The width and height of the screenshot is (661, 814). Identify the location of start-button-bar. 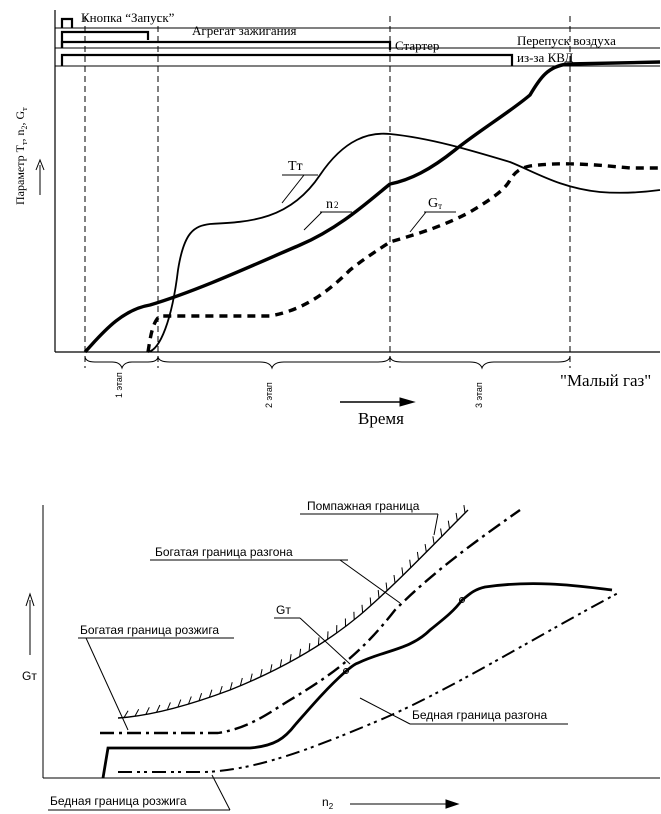
(67, 22).